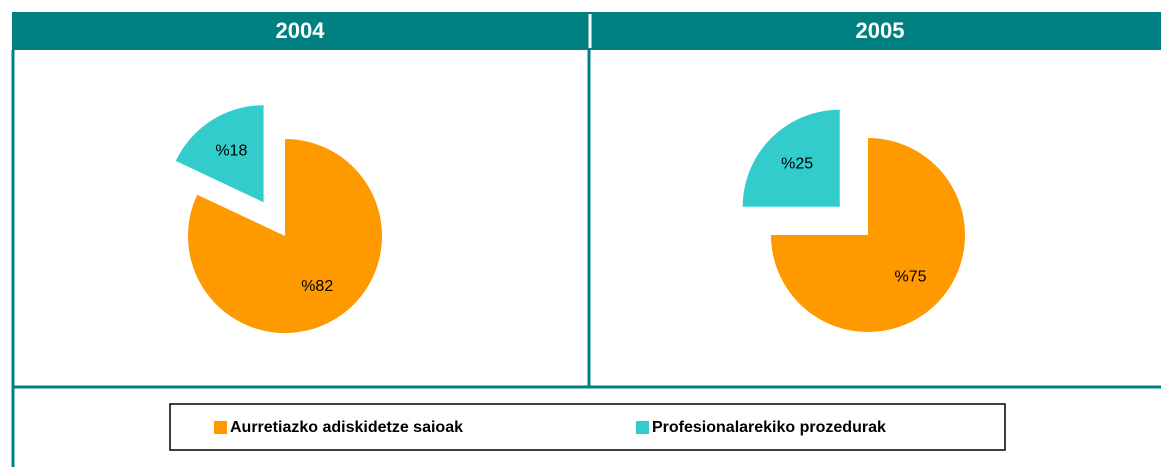 The height and width of the screenshot is (467, 1161). What do you see at coordinates (586, 31) in the screenshot?
I see `header-bar` at bounding box center [586, 31].